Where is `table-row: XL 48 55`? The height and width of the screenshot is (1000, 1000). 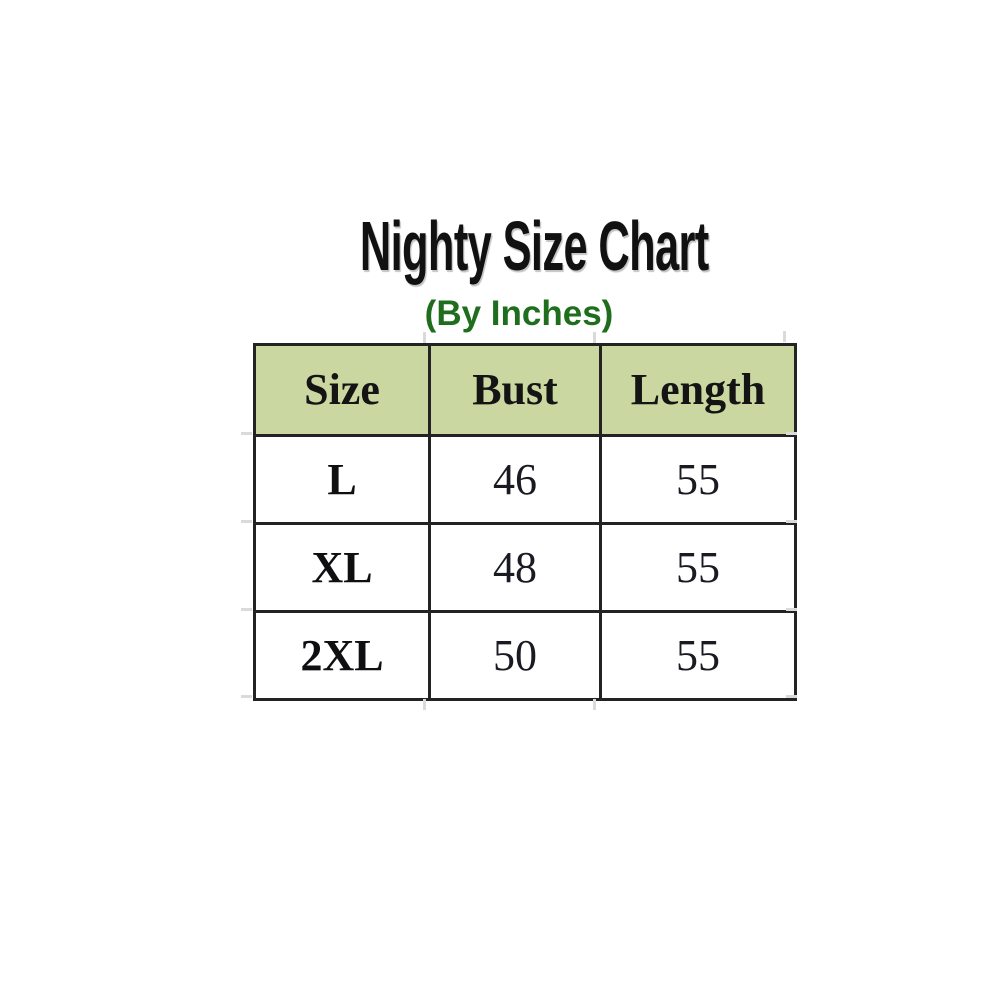
table-row: XL 48 55 is located at coordinates (525, 567).